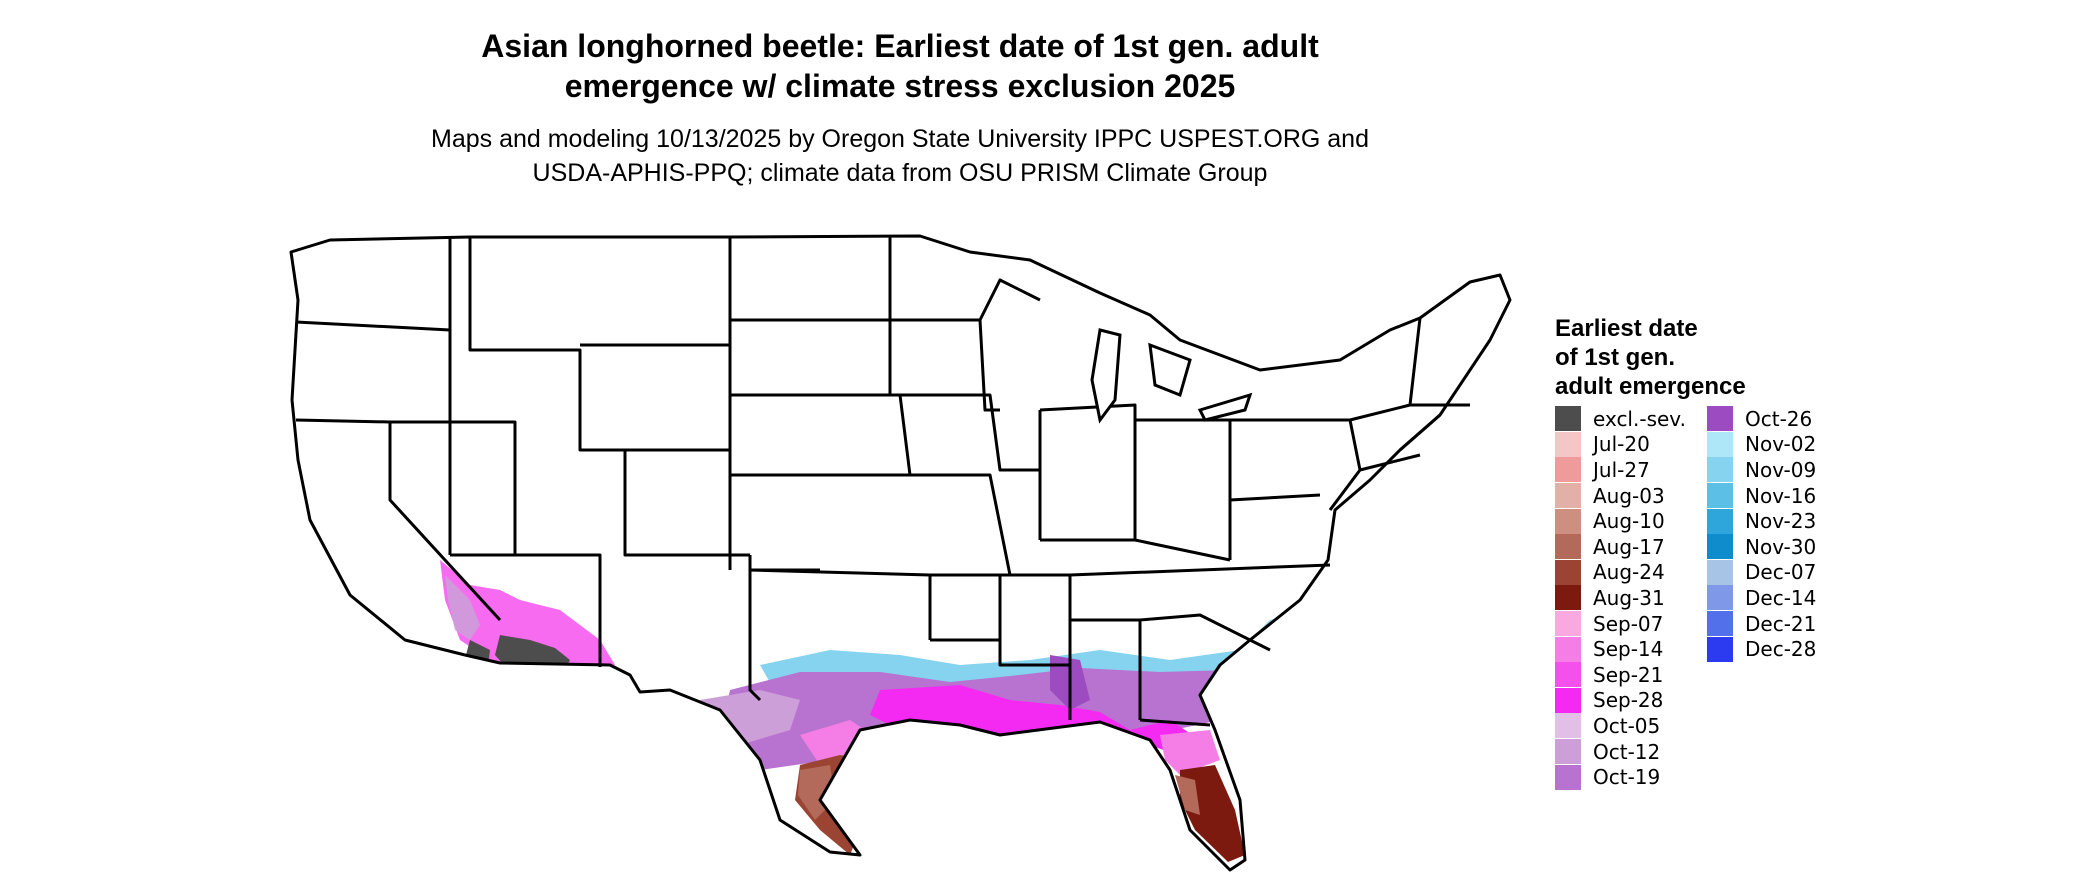 The image size is (2100, 892). What do you see at coordinates (1781, 623) in the screenshot?
I see `legend-label: Dec-21` at bounding box center [1781, 623].